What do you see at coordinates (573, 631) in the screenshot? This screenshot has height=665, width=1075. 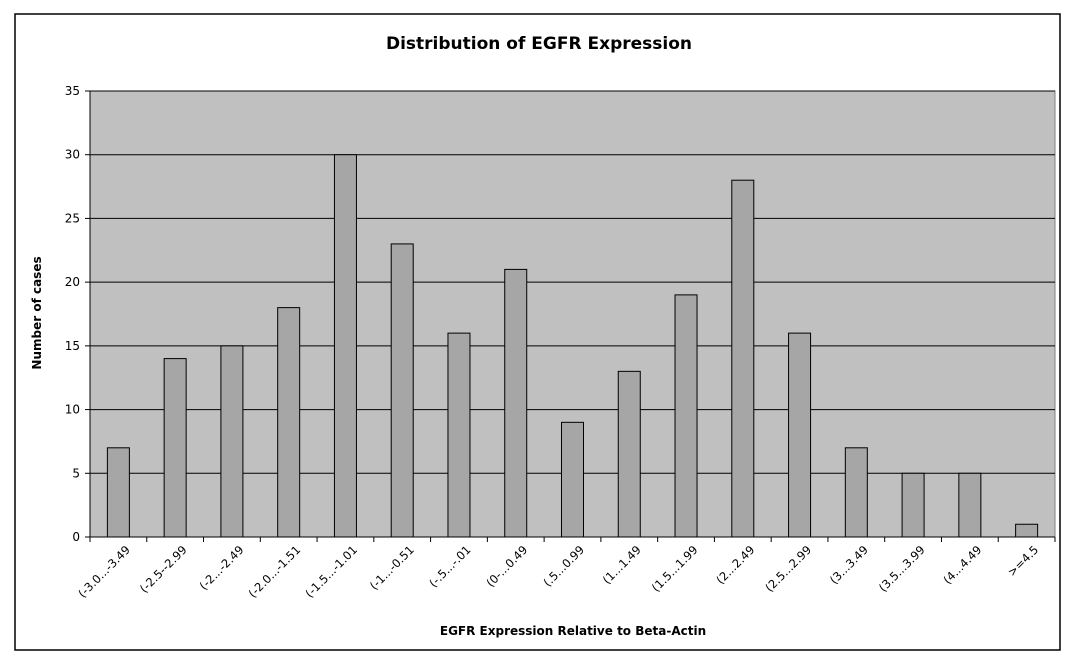 I see `x-axis-title: EGFR Expression Relative to Beta-Actin` at bounding box center [573, 631].